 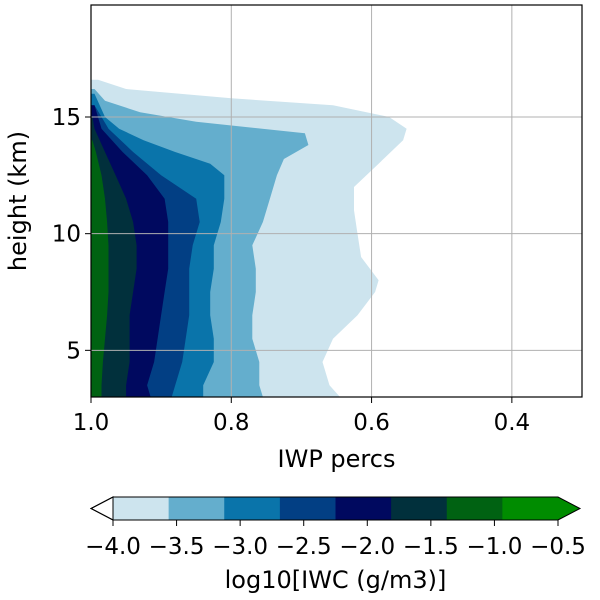 I want to click on x-tick-label: 0.4, so click(x=512, y=423).